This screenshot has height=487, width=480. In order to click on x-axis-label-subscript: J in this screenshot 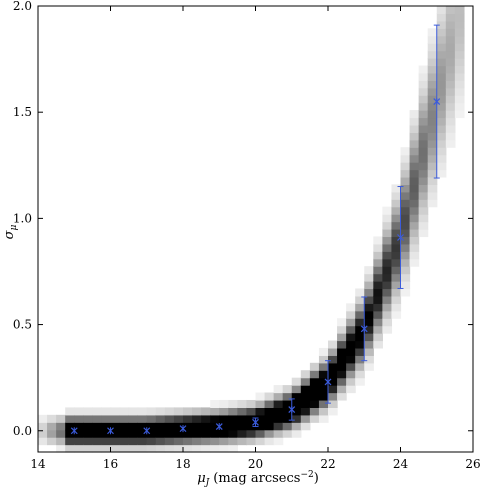, I will do `click(207, 482)`.